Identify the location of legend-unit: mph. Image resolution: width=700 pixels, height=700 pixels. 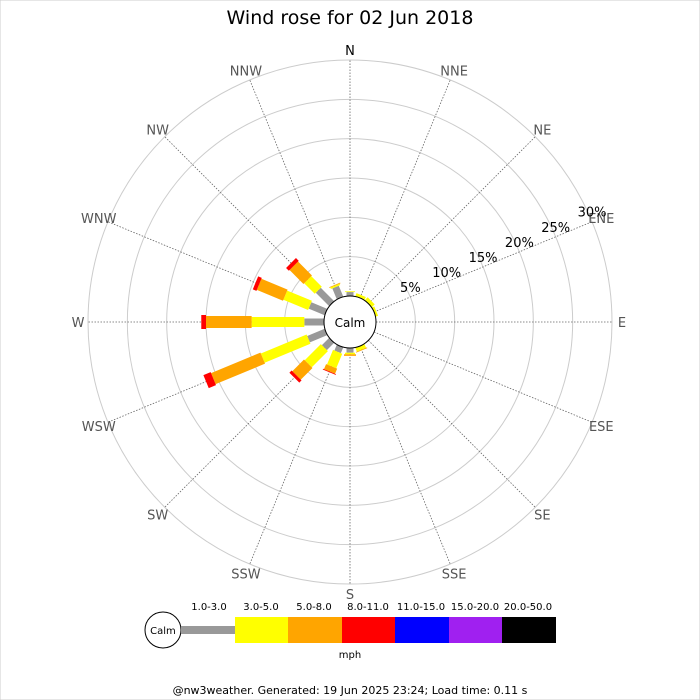
(350, 655).